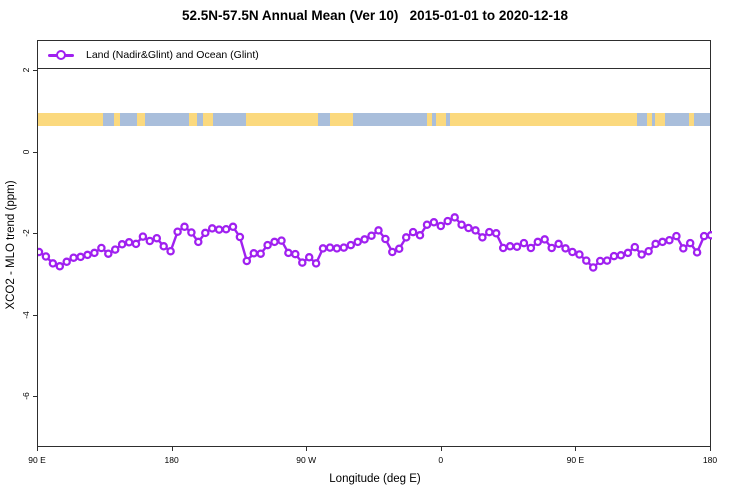 This screenshot has height=500, width=750. Describe the element at coordinates (26, 151) in the screenshot. I see `y-tick-label: 0` at that location.